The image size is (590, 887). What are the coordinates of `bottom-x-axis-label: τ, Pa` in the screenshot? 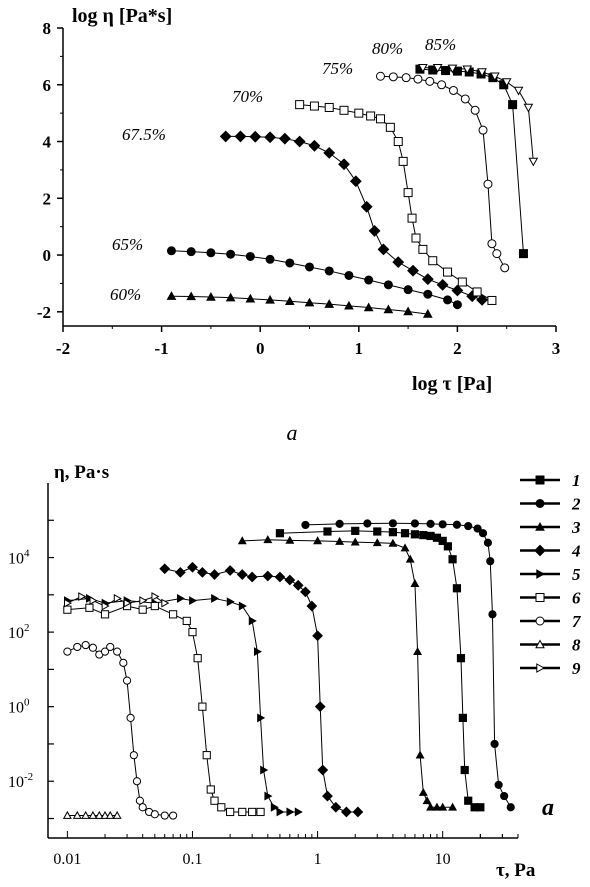 It's located at (516, 870).